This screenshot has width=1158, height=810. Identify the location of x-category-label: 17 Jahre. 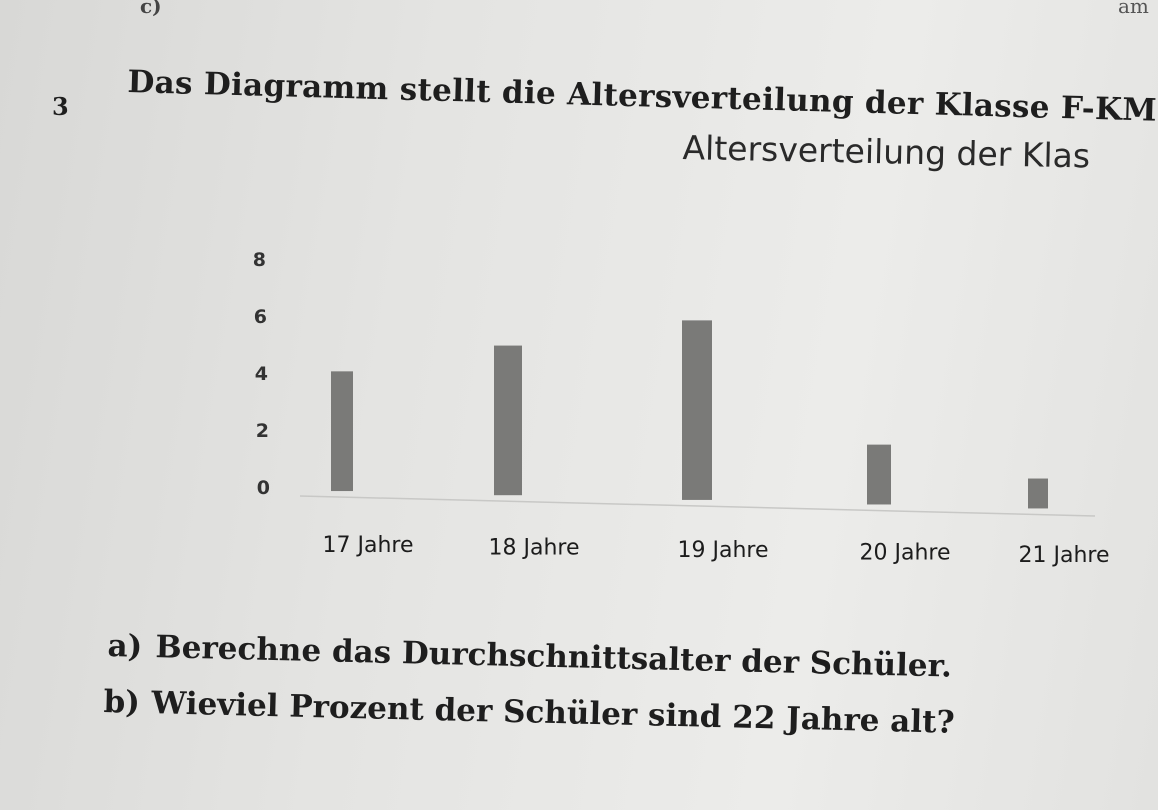
(368, 545).